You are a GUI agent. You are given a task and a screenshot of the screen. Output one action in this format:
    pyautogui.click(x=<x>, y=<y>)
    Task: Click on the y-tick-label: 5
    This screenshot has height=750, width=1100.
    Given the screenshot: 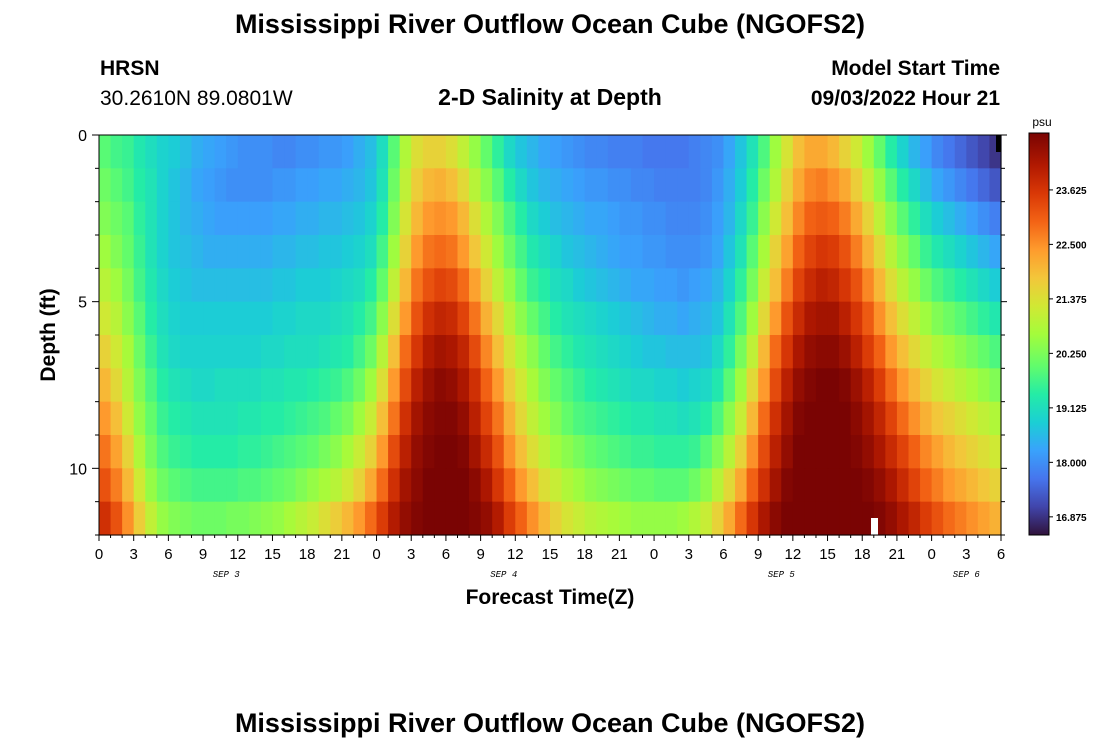 What is the action you would take?
    pyautogui.click(x=82, y=303)
    